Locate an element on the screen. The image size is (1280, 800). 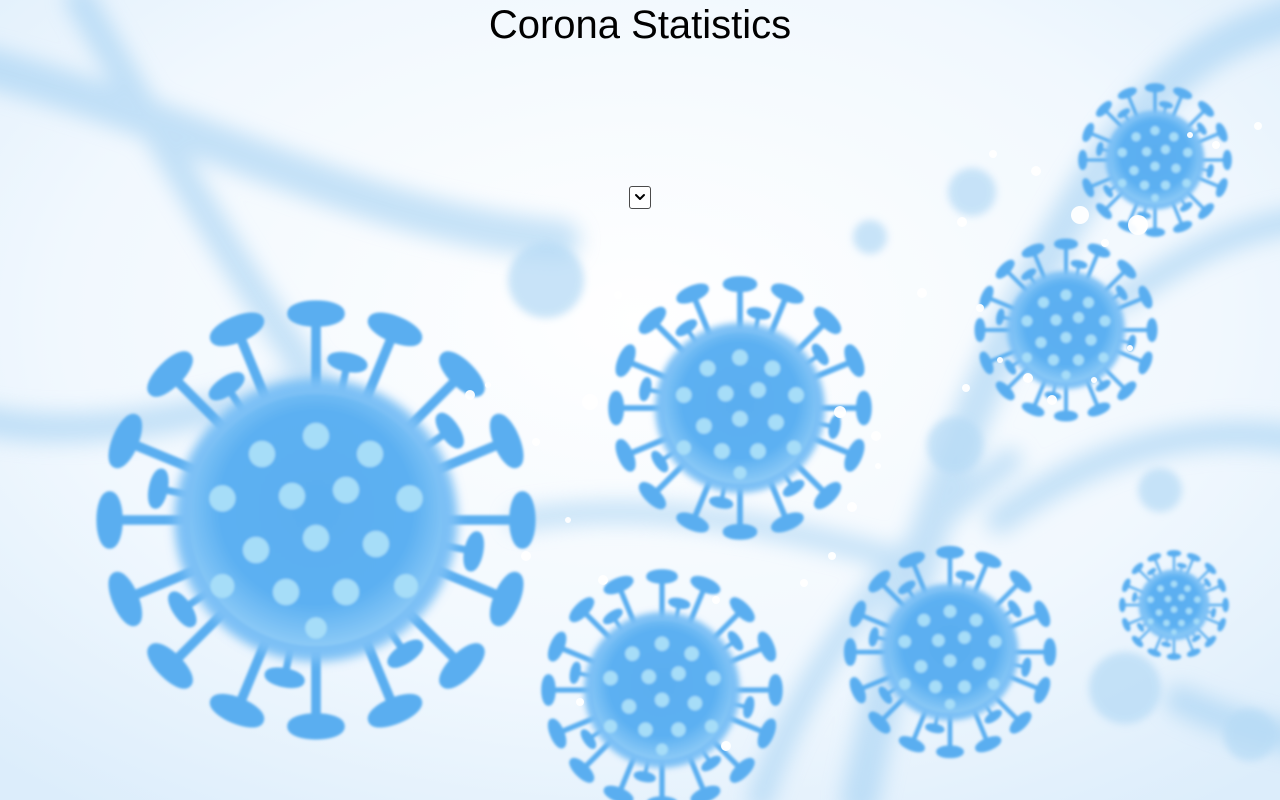
country-select-dropdown is located at coordinates (640, 197).